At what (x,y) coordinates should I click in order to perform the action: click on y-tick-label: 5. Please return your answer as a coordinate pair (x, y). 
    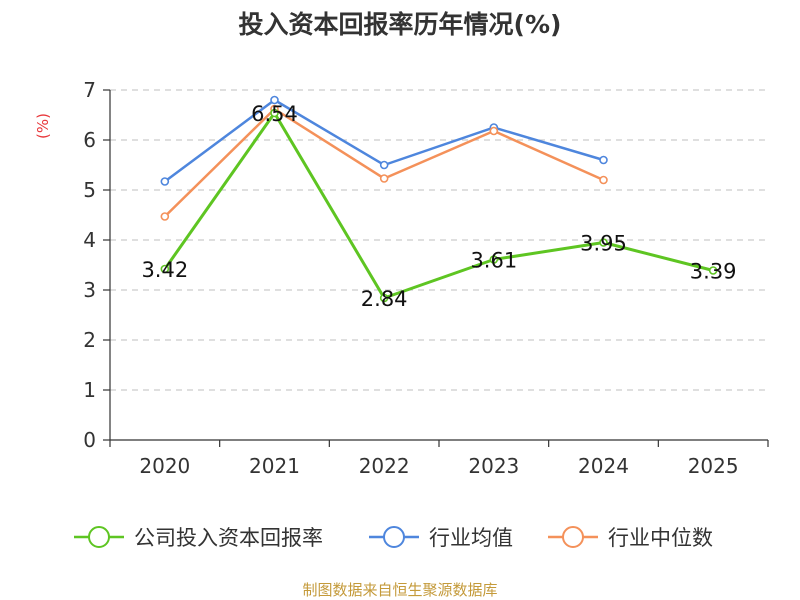
    Looking at the image, I should click on (89, 190).